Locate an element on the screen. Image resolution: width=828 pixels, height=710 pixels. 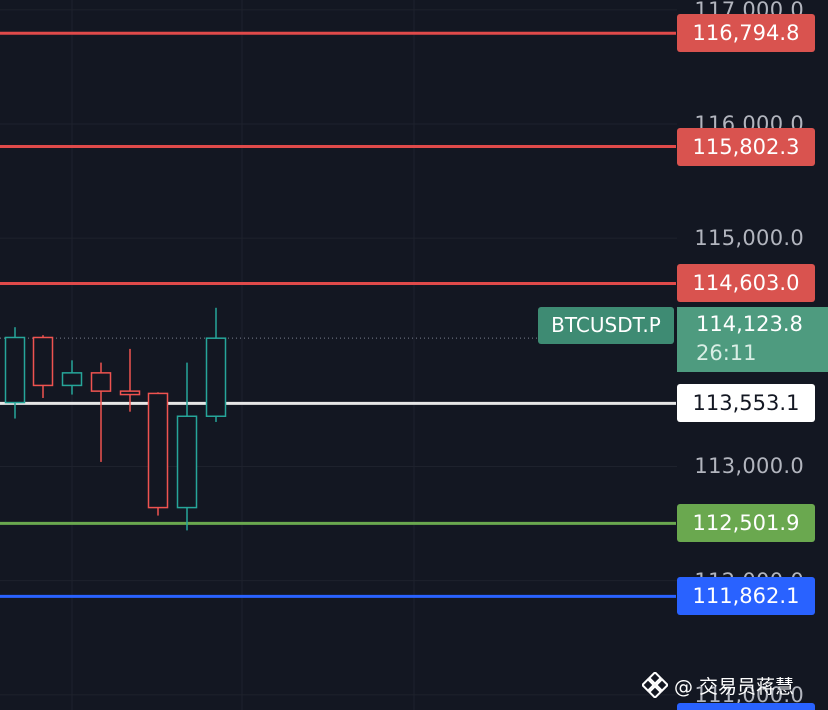
level-badge-111862: 111,862.1 is located at coordinates (746, 596).